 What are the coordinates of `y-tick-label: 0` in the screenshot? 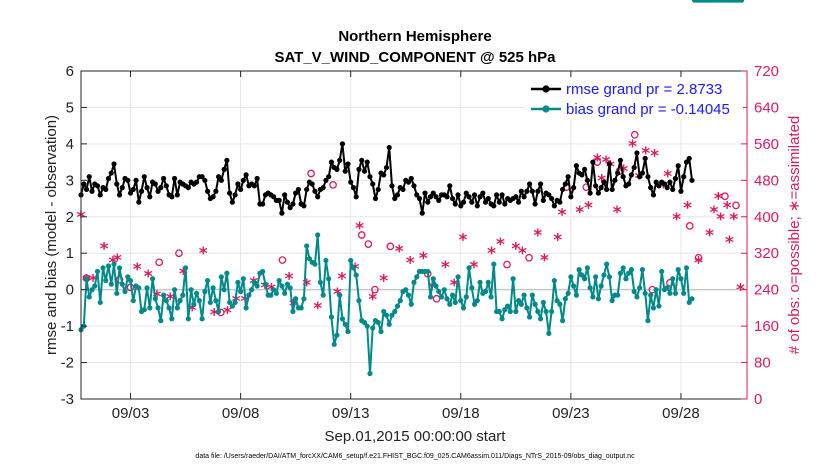 It's located at (70, 290).